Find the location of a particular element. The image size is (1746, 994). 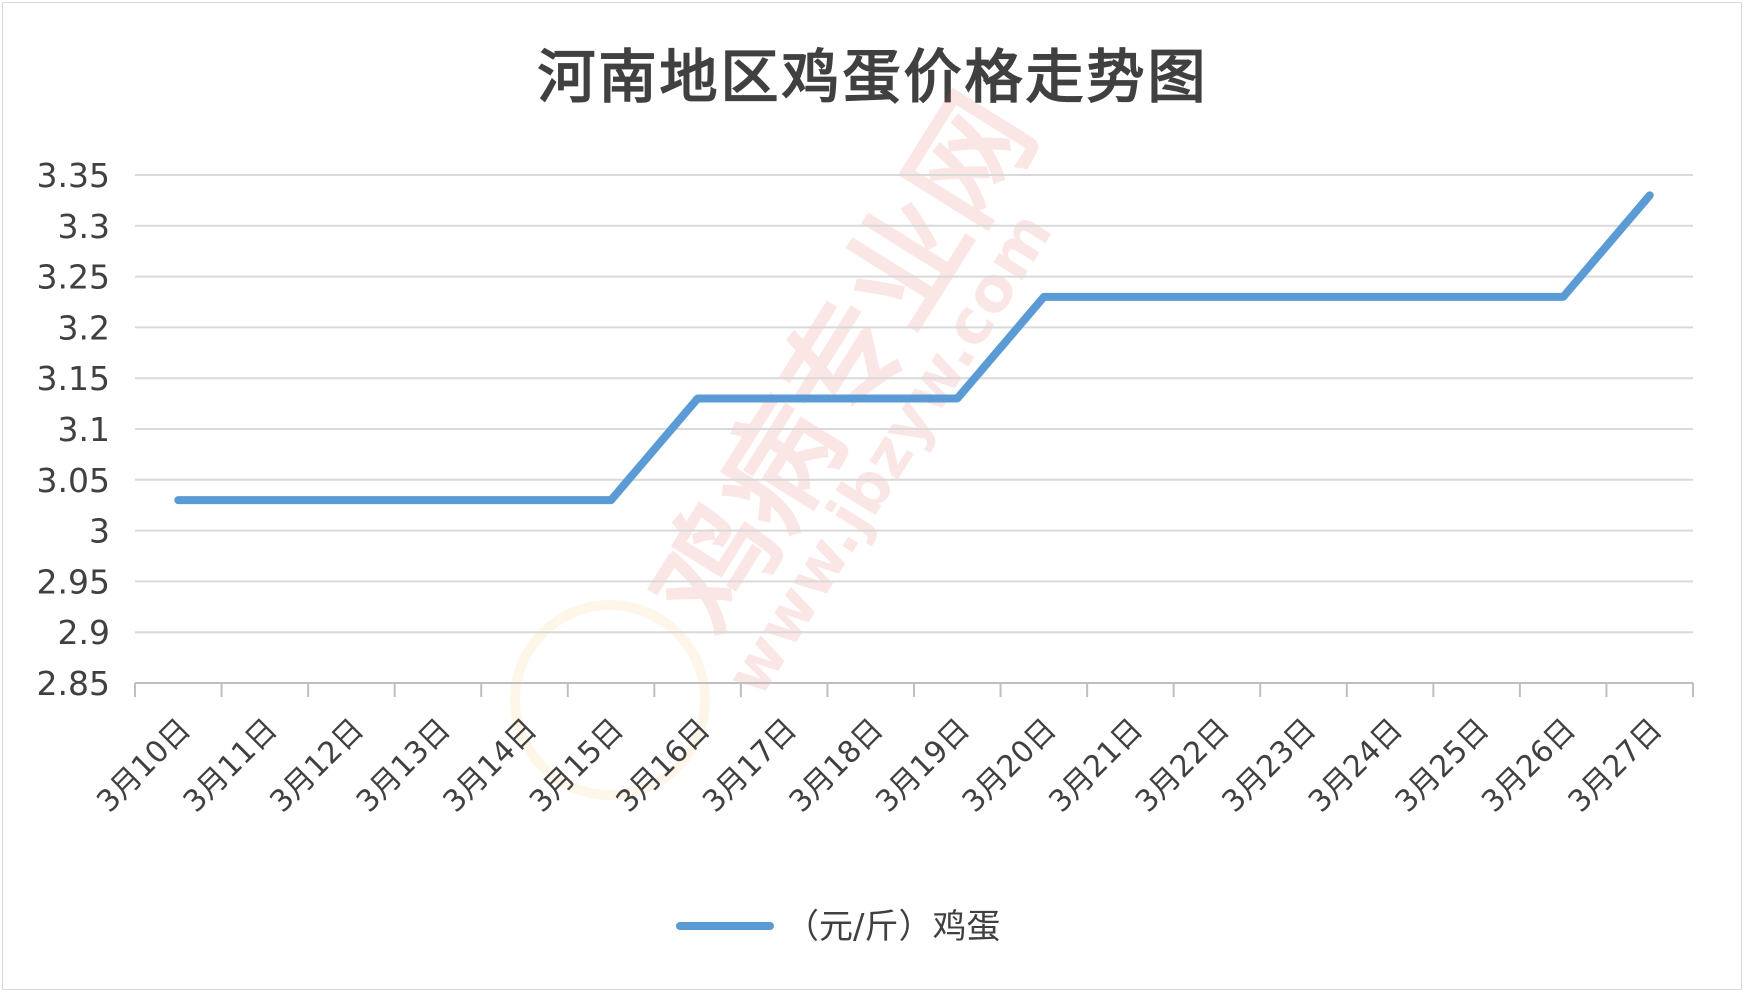

x-tick-label: 3月27日 is located at coordinates (1616, 766).